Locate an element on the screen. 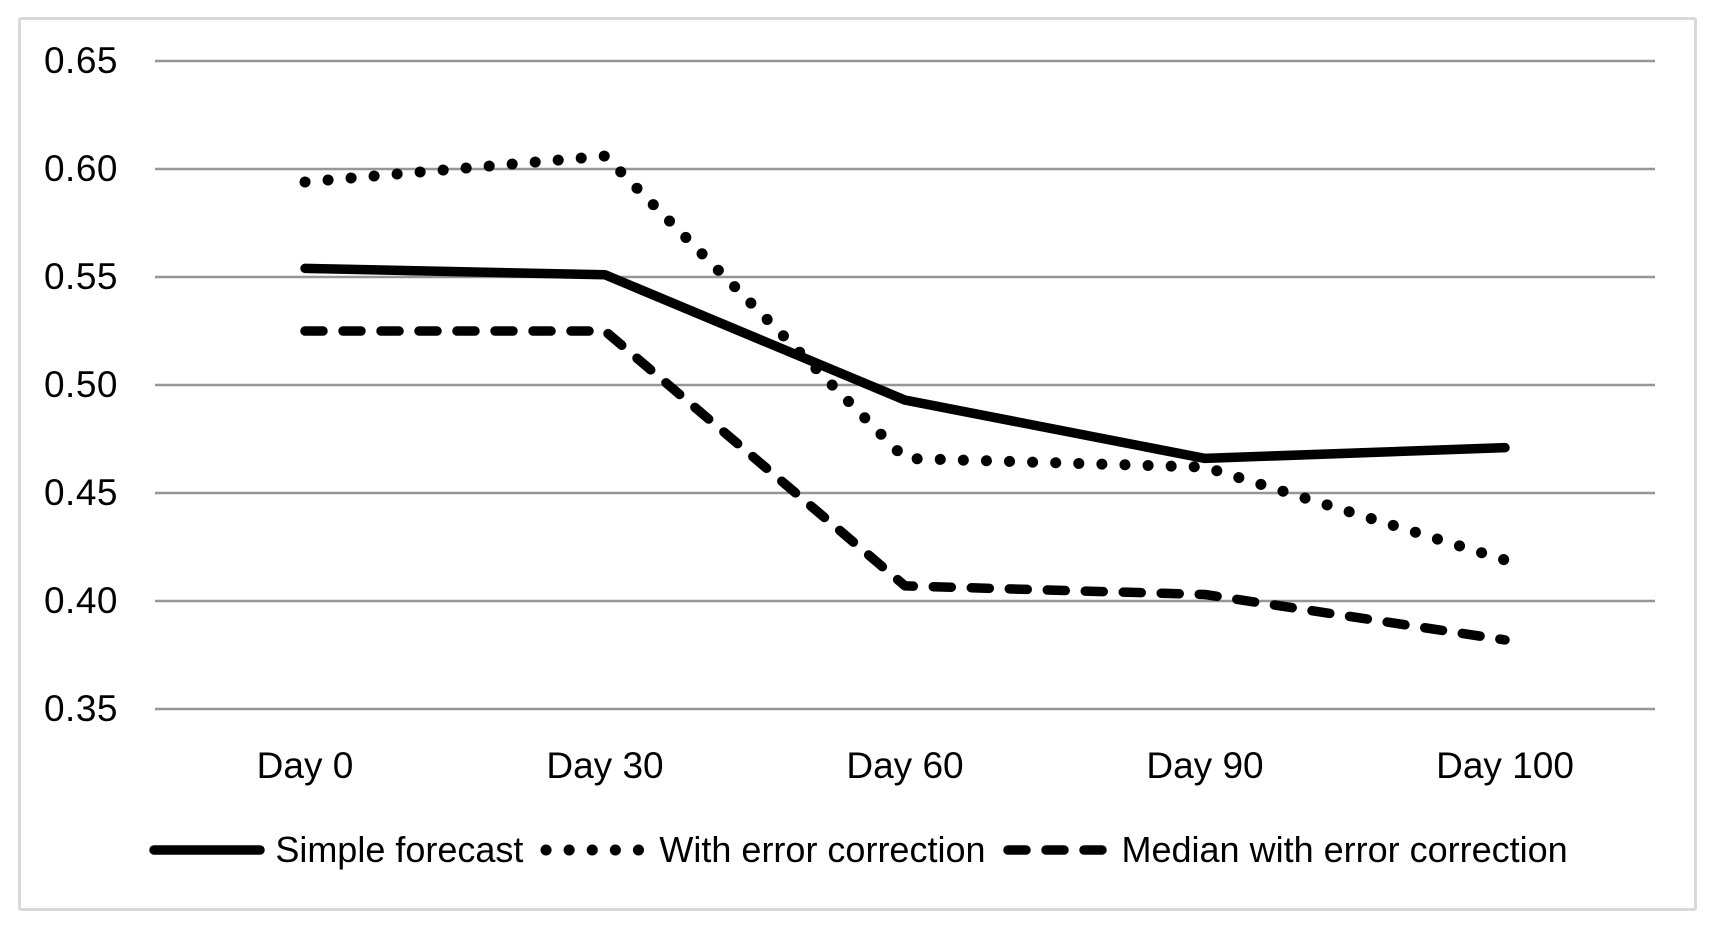  legend-label: Simple forecast is located at coordinates (399, 849).